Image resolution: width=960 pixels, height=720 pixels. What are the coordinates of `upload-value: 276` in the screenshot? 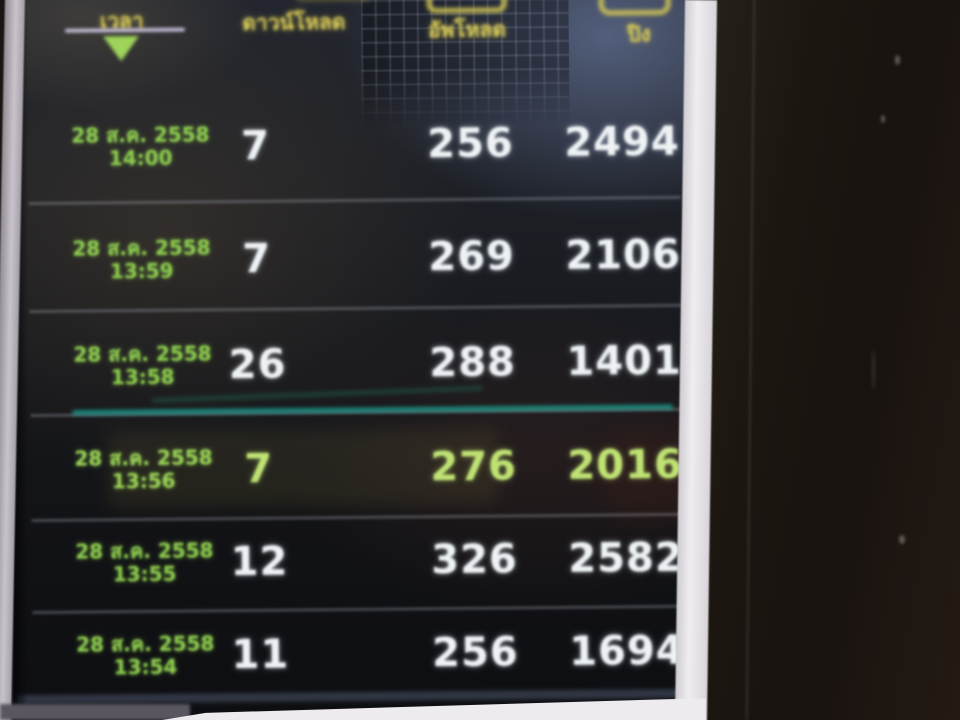 It's located at (474, 467).